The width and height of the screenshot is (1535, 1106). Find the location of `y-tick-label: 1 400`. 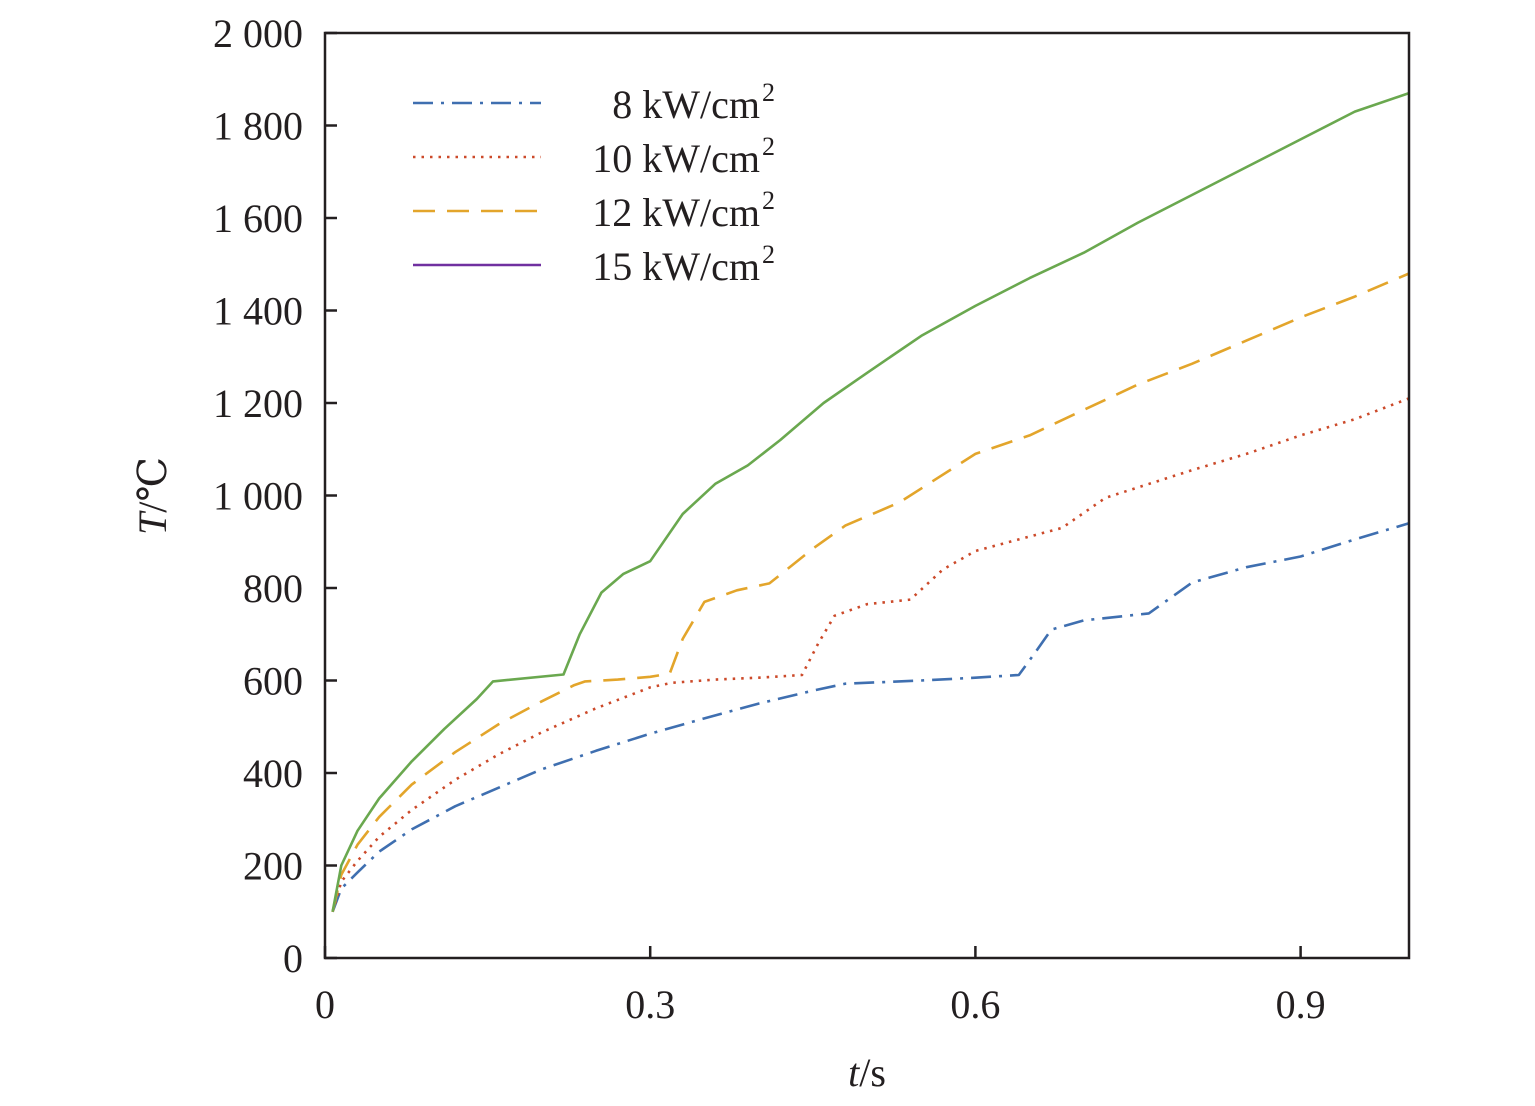

y-tick-label: 1 400 is located at coordinates (258, 311).